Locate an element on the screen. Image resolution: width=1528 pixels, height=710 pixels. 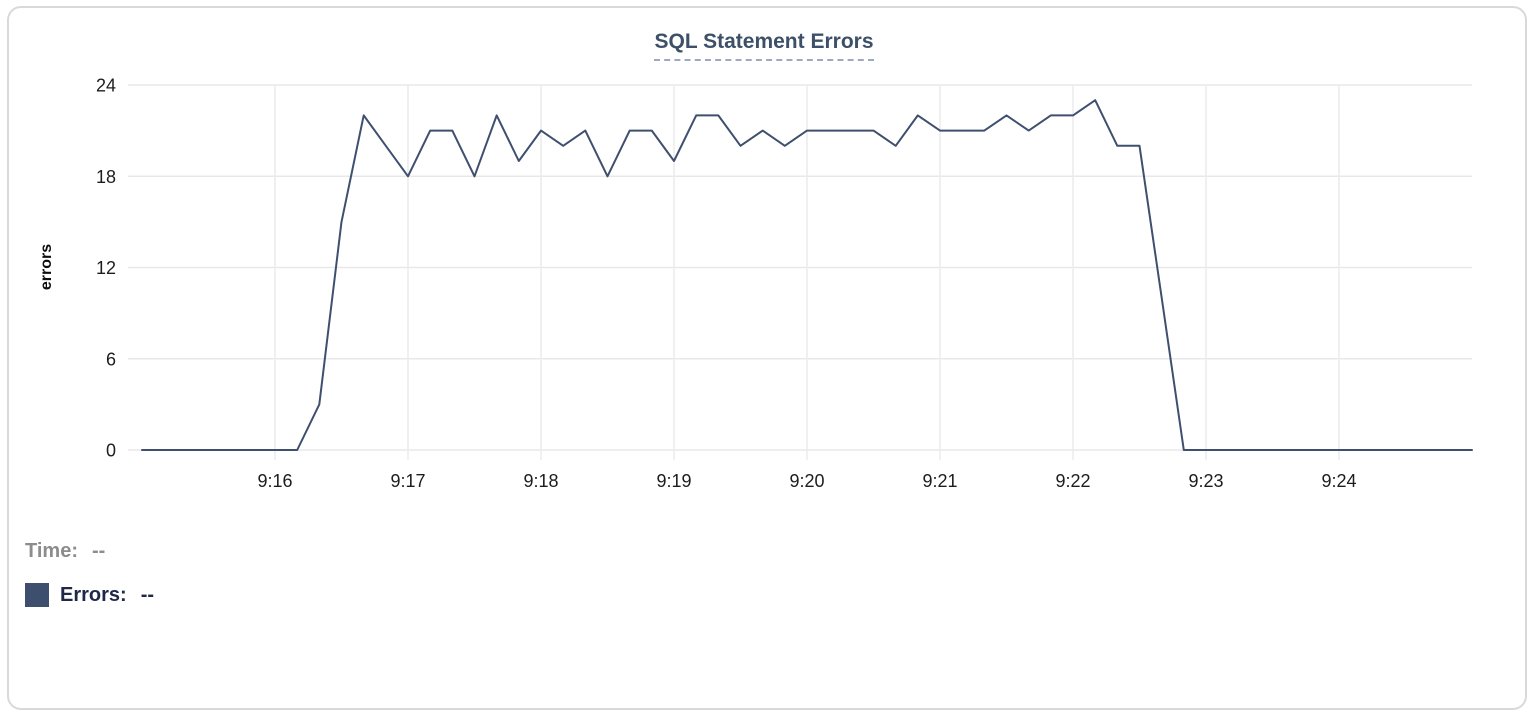
tooltip-errors-row: Errors: -- is located at coordinates (89, 595).